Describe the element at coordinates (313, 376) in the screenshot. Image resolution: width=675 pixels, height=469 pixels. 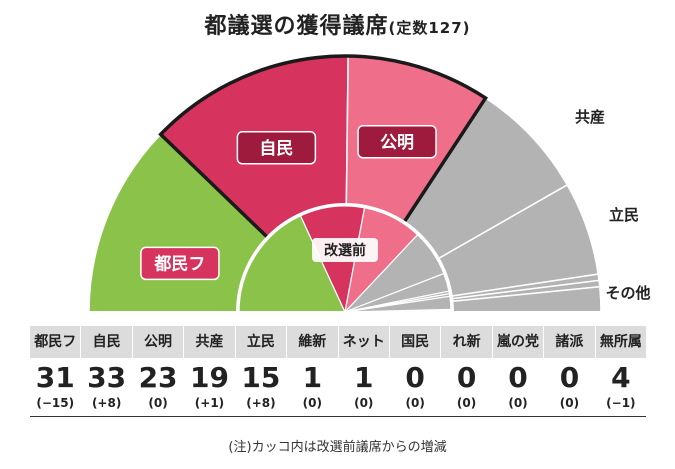
I see `seat-count-party-6: 1` at that location.